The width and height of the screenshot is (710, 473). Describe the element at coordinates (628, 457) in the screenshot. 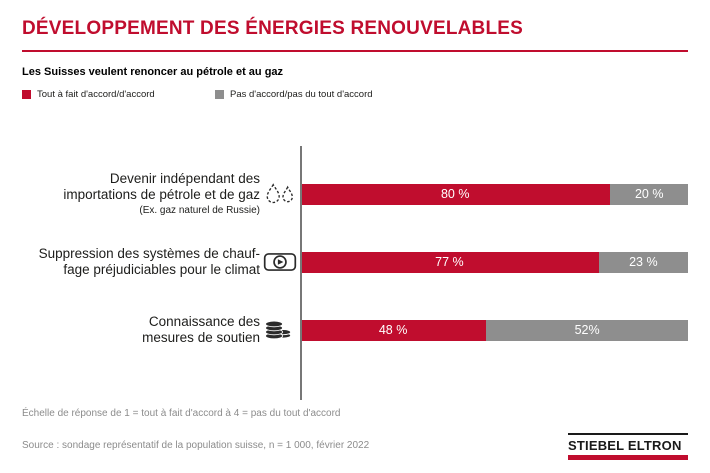

I see `logo-red-bar` at that location.